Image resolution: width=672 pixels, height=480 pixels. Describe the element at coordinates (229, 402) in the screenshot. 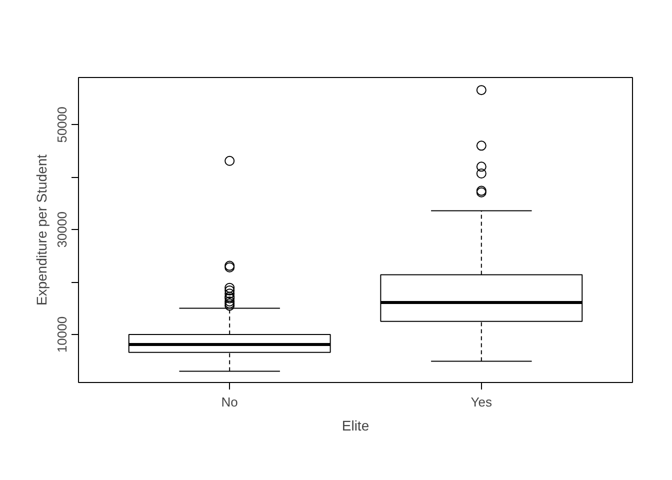

I see `x-tick-label: No` at that location.